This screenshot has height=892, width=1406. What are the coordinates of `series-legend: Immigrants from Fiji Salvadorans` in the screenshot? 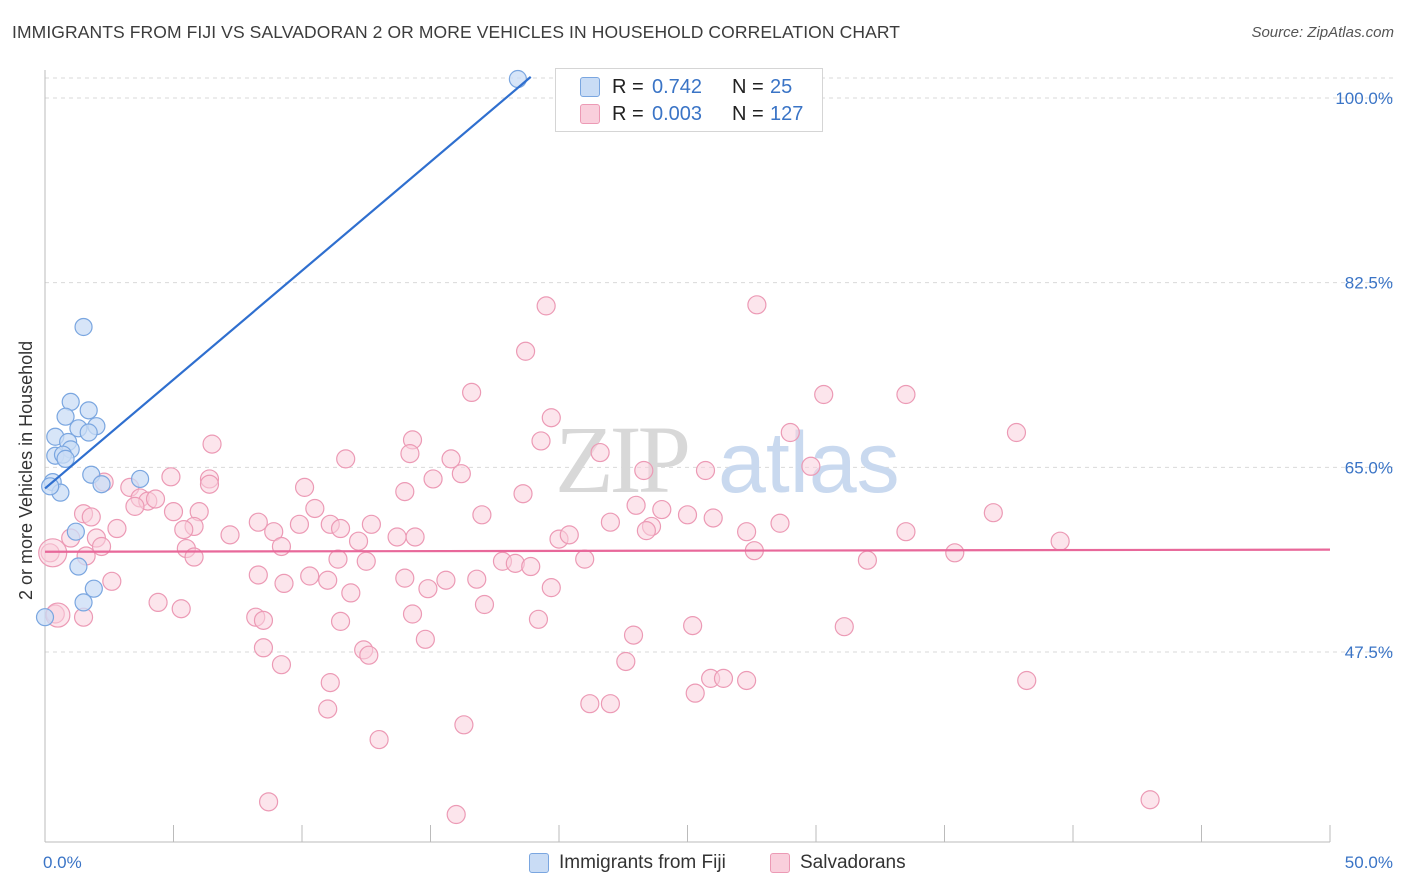 It's located at (703, 864).